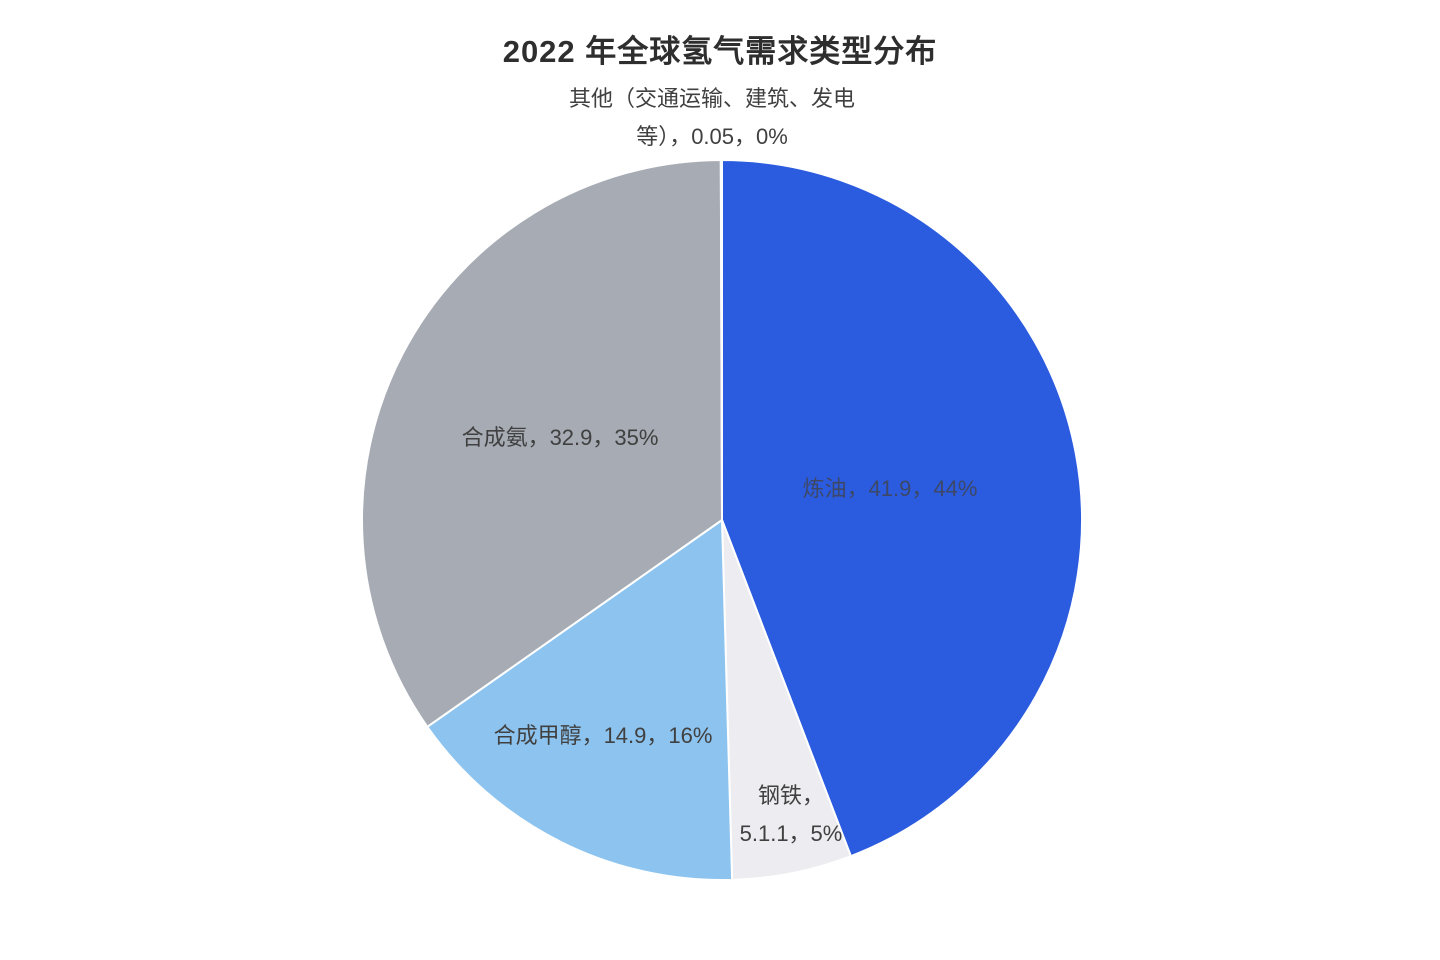  Describe the element at coordinates (712, 117) in the screenshot. I see `pie-slice-label: 其他（交通运输、建筑、发电等），0.05，0%` at that location.